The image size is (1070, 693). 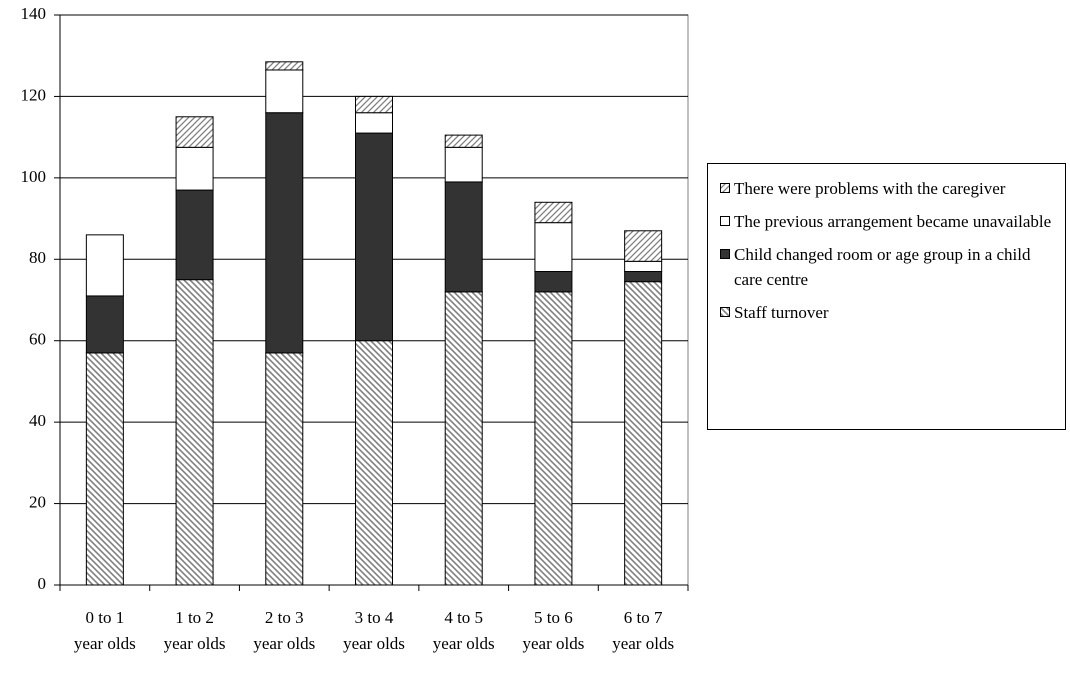 I want to click on x-tick-label: 3 to 4 year olds, so click(x=374, y=630).